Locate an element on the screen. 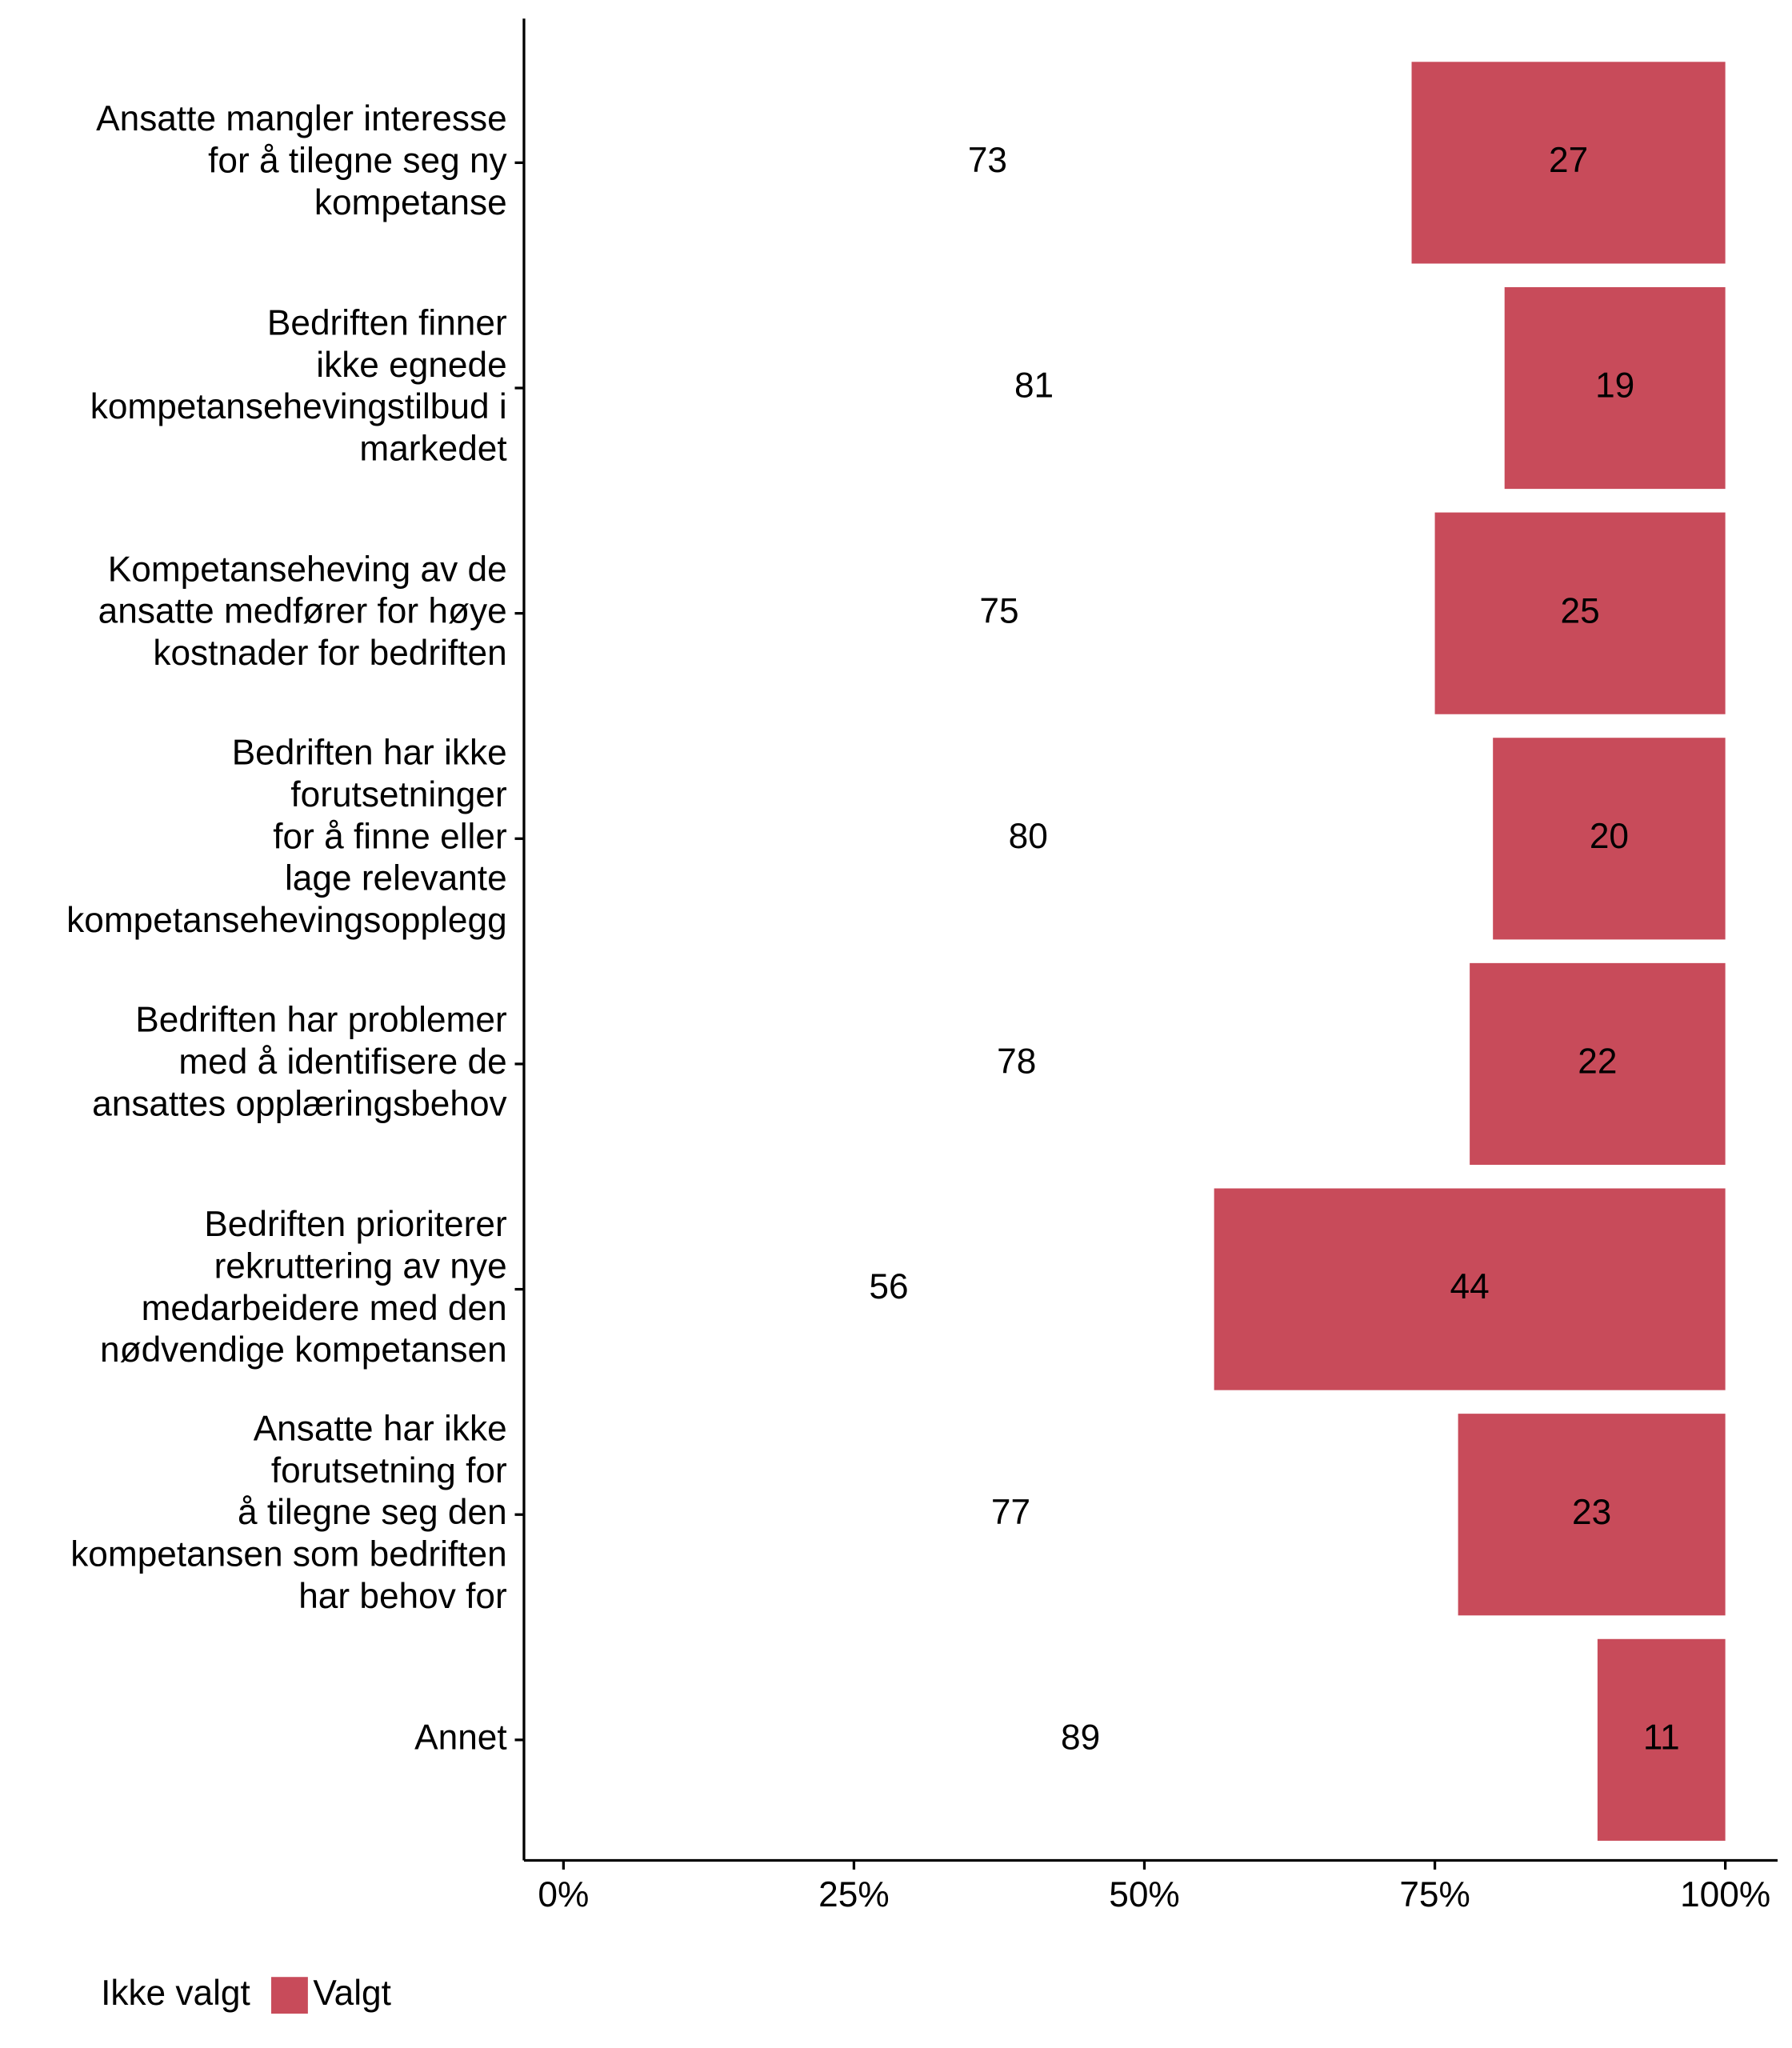 The image size is (1792, 2048). x-tick-label: 25% is located at coordinates (853, 1894).